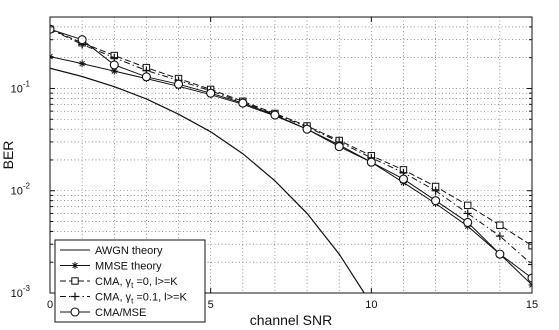  I want to click on y-axis-label: BER, so click(8, 155).